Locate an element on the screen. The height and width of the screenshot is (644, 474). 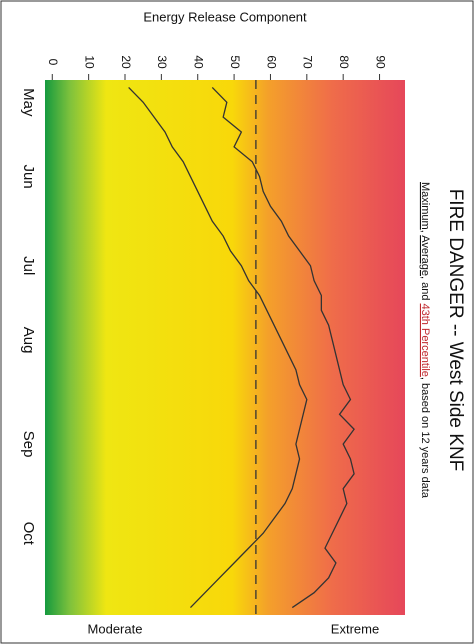
x-tick-label: 70 is located at coordinates (308, 62).